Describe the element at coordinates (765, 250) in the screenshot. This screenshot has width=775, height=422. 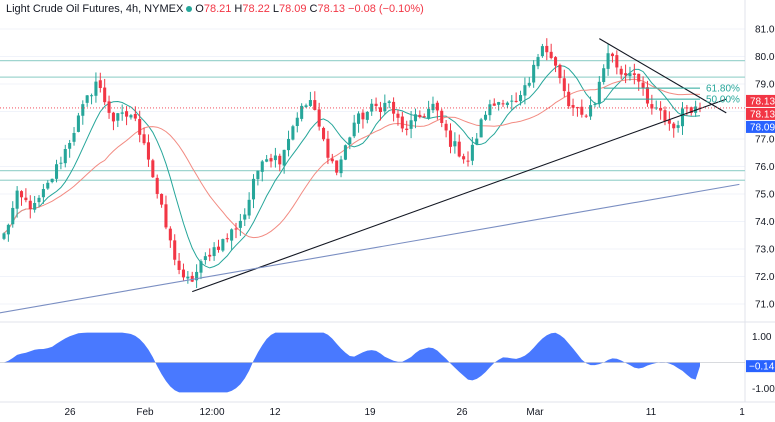
I see `price-tick-label: 73.00` at that location.